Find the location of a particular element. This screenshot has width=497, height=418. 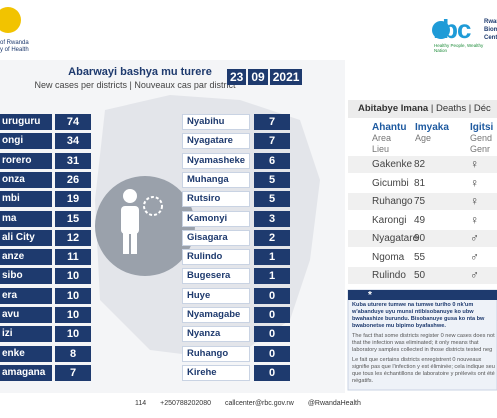

district-name: ongi is located at coordinates (26, 141).